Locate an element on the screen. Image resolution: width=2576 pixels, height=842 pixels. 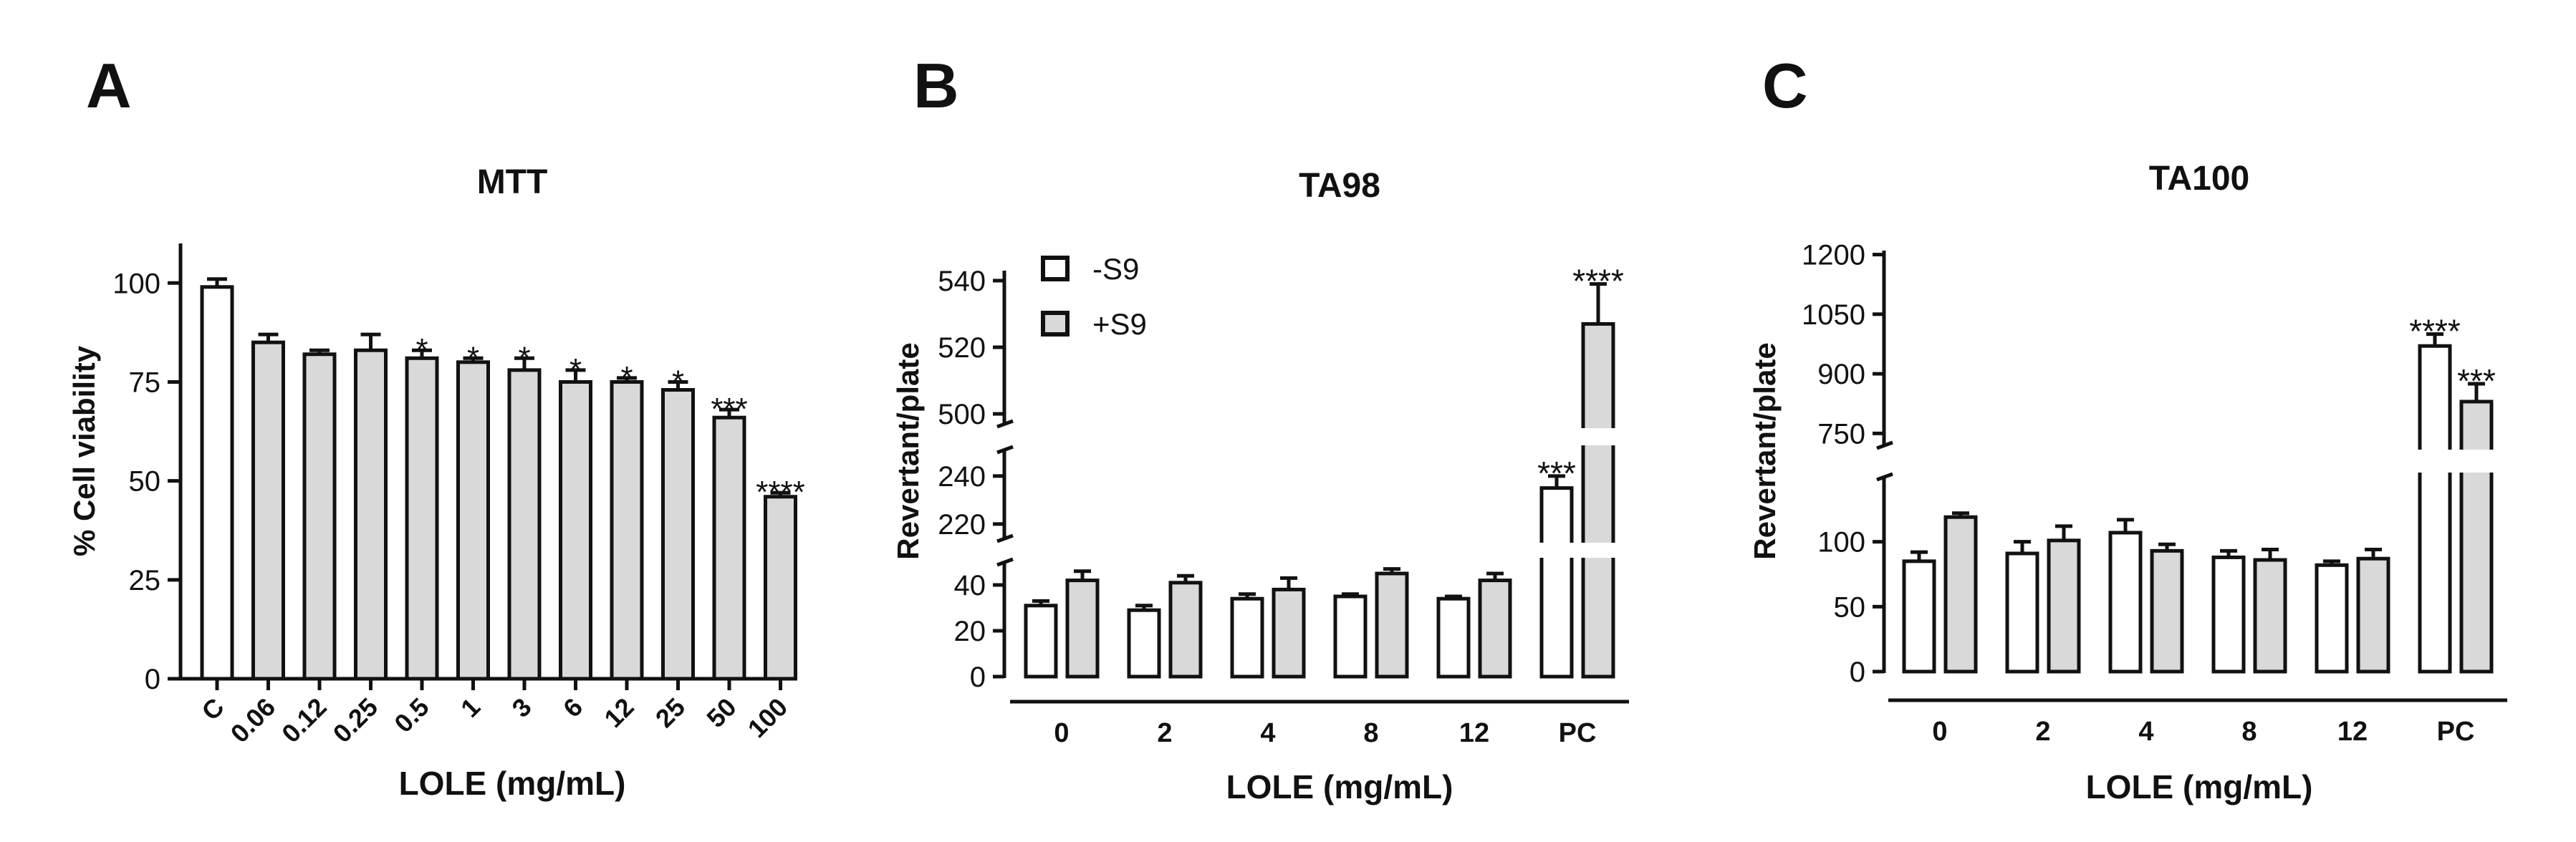
x-tick-label-b: PC is located at coordinates (1578, 733).